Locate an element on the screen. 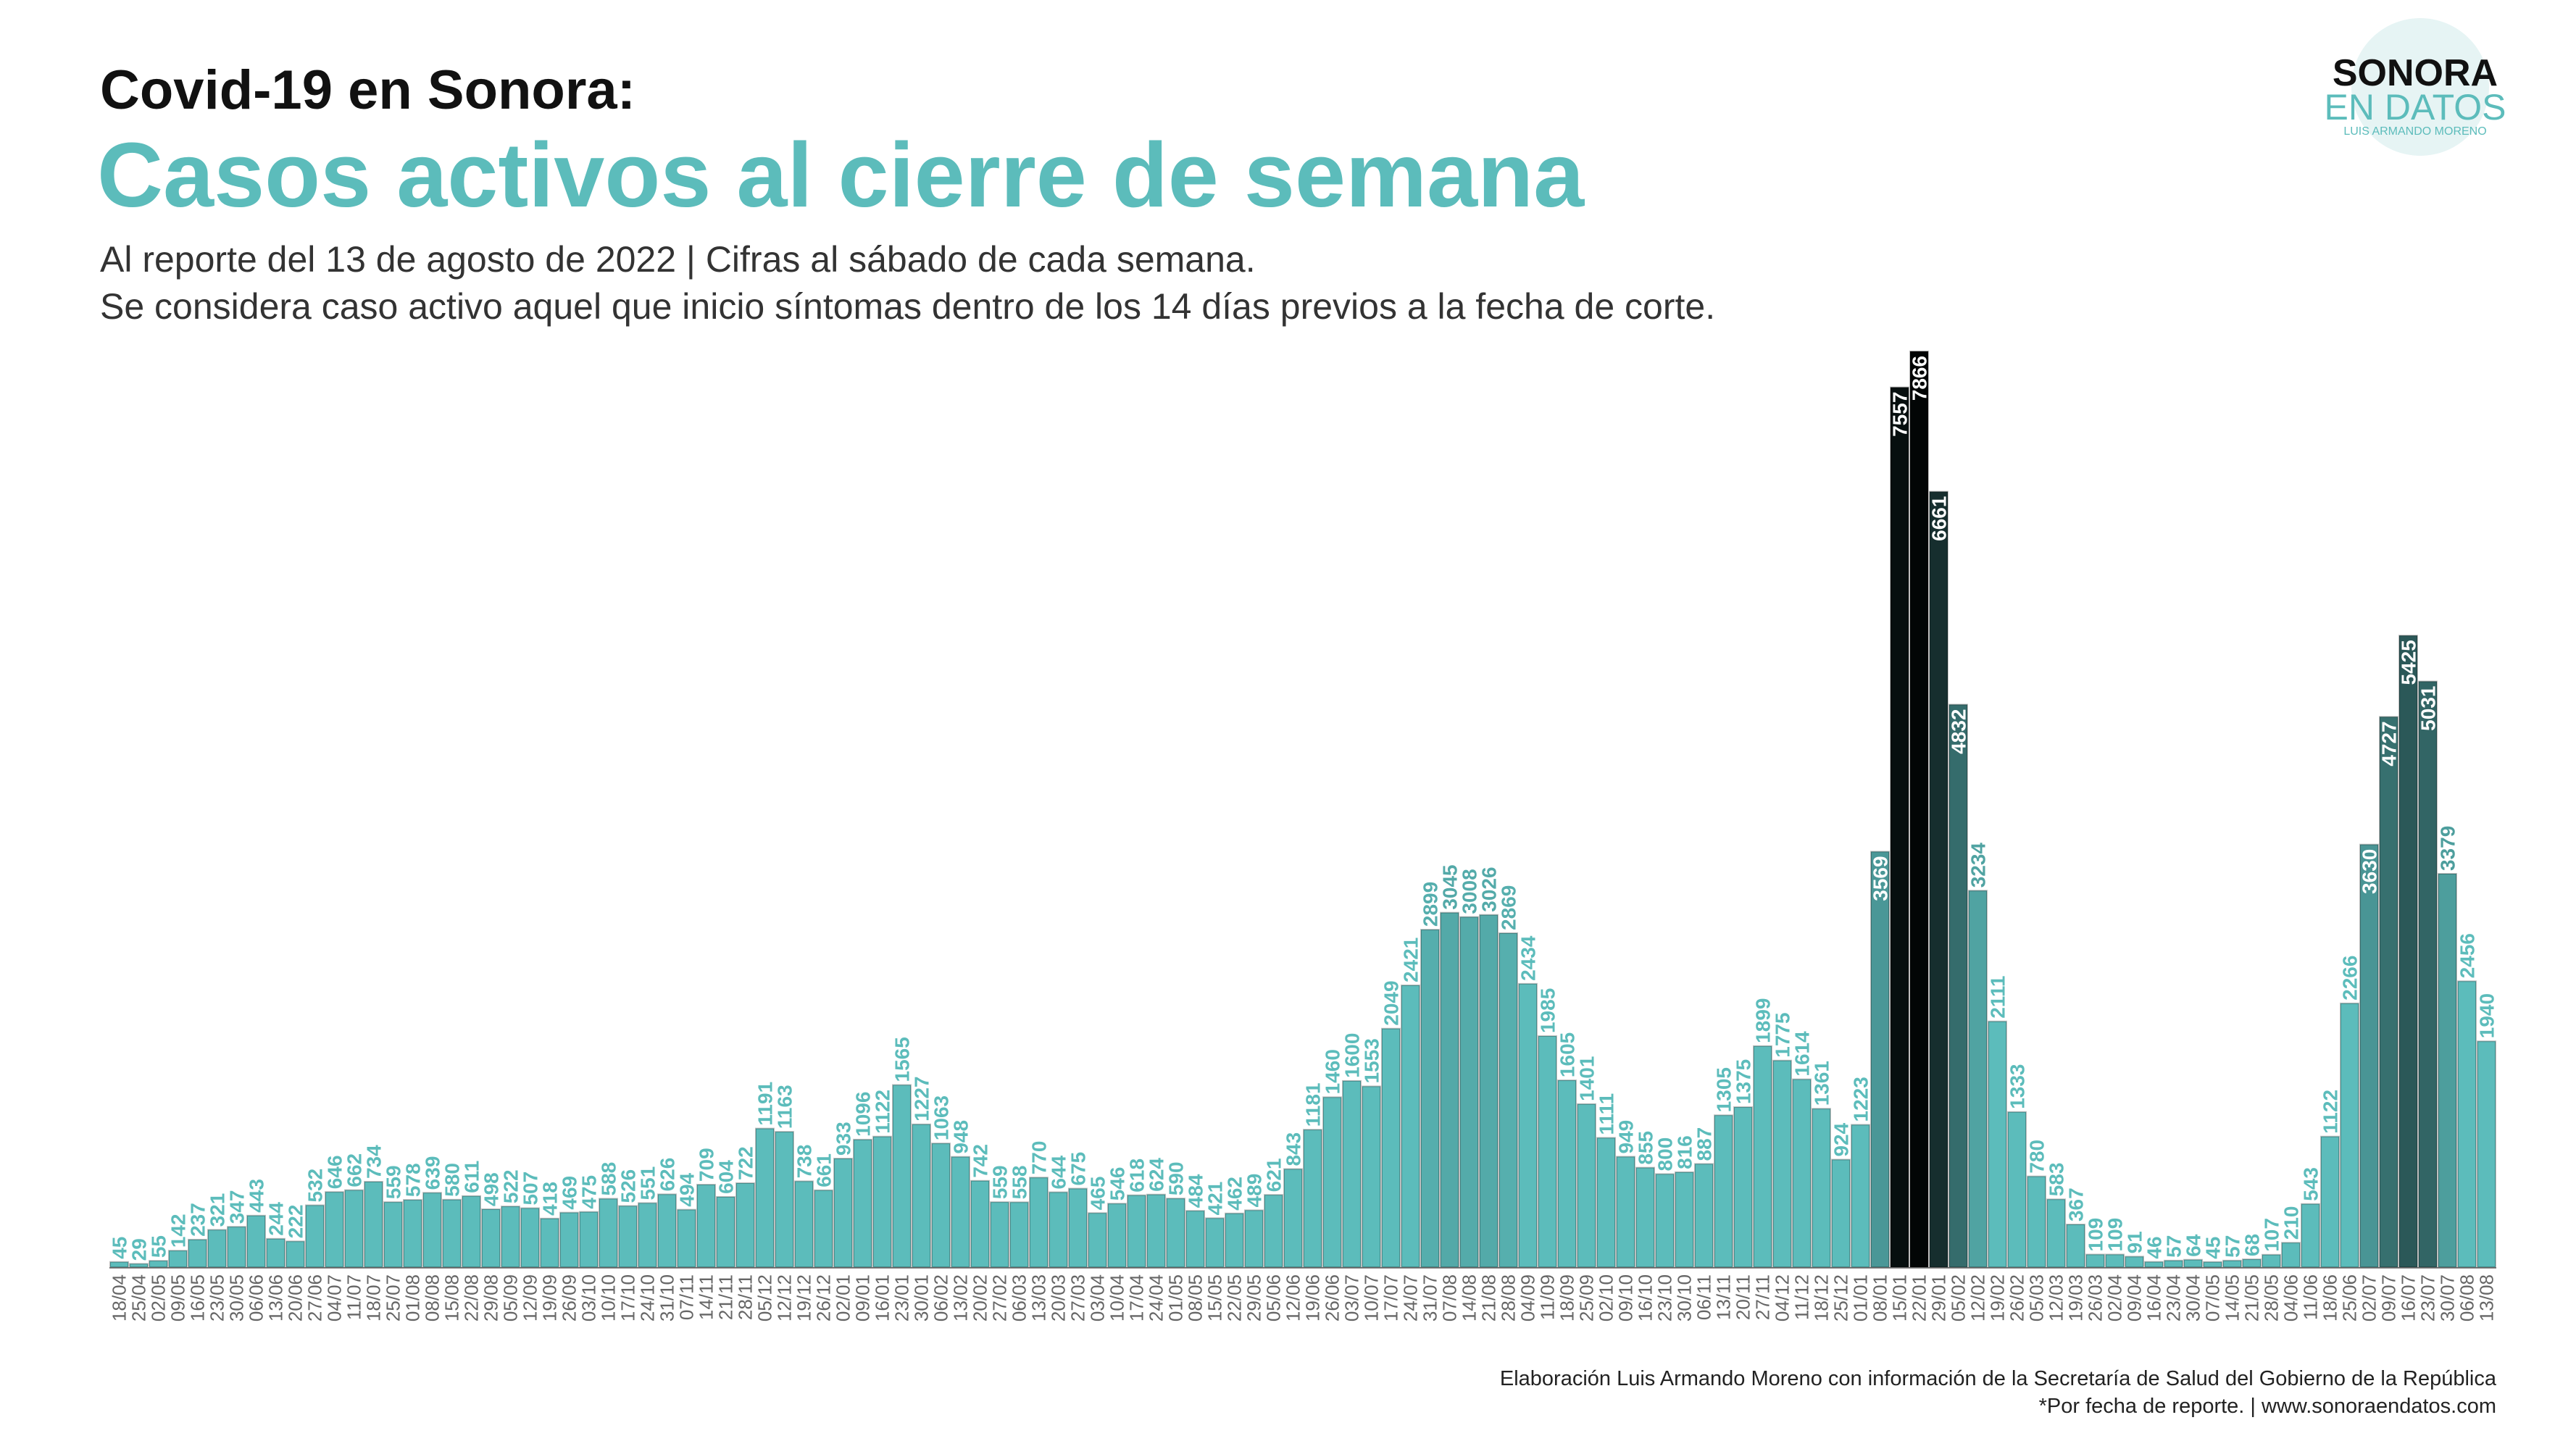 The height and width of the screenshot is (1449, 2576). x-tick-label: 06/08 is located at coordinates (2467, 1297).